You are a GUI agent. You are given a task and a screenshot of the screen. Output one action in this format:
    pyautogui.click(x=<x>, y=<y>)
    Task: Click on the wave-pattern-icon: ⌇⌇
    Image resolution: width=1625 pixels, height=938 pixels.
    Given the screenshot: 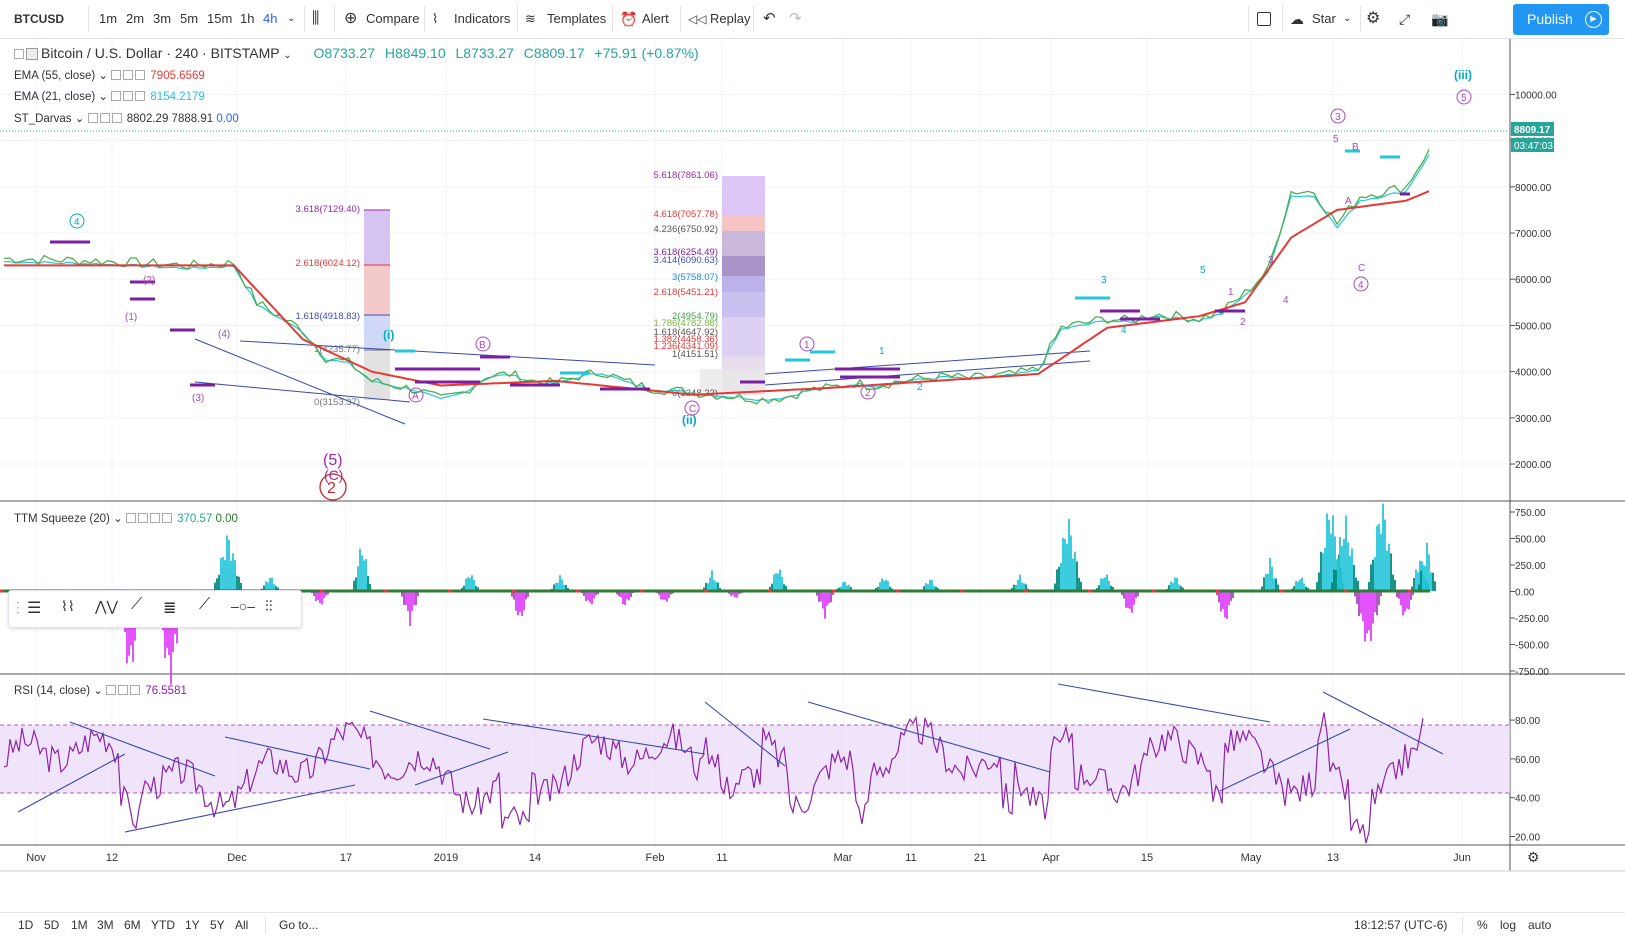 What is the action you would take?
    pyautogui.click(x=68, y=606)
    